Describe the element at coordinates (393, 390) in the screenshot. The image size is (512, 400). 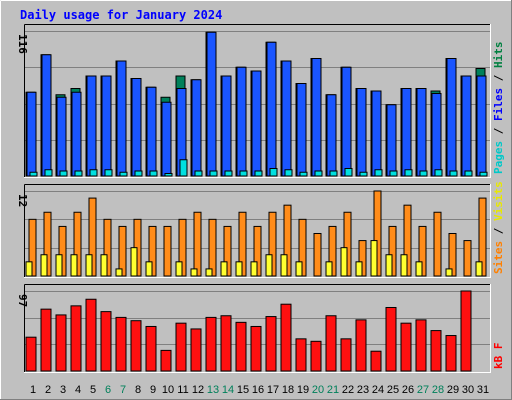
I see `day-label: 25` at that location.